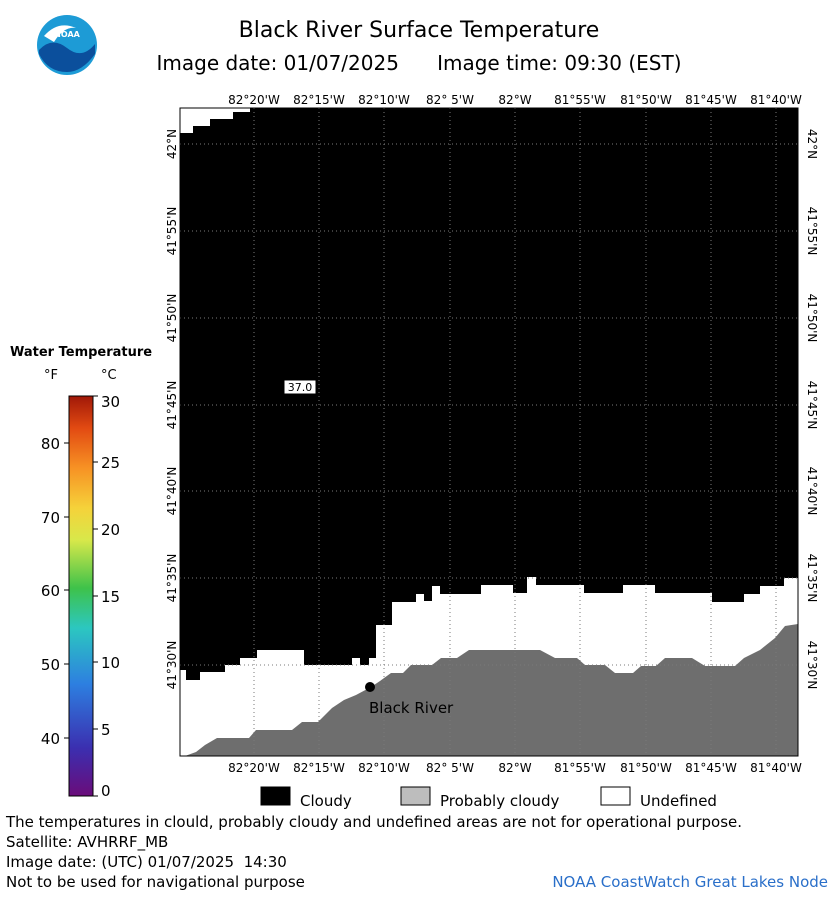 The width and height of the screenshot is (838, 897). Describe the element at coordinates (812, 318) in the screenshot. I see `lat-label-right: 41°50'N` at that location.